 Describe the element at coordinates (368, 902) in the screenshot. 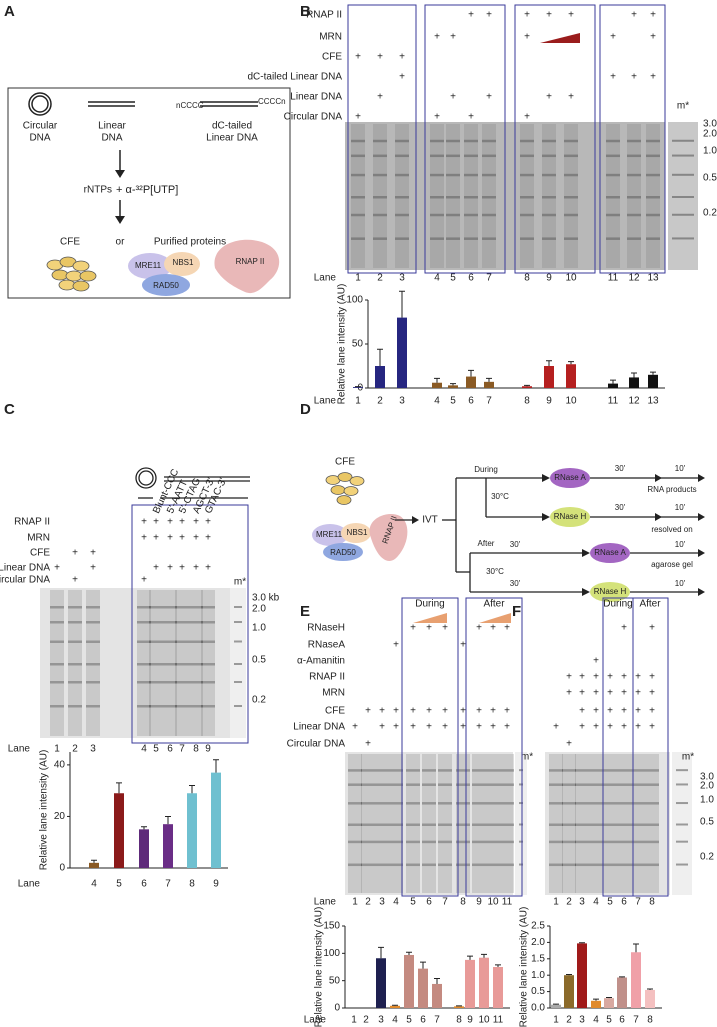

I see `lane-number: 2` at that location.